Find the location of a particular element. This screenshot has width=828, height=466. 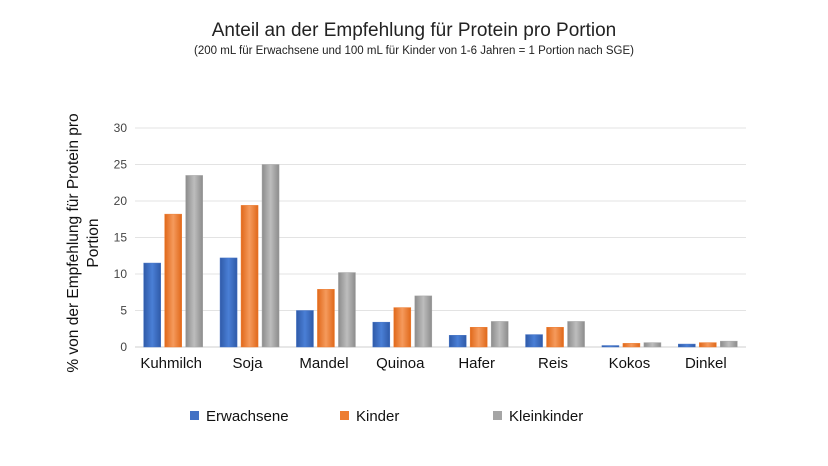

bar-kinder-dinkel is located at coordinates (708, 345).